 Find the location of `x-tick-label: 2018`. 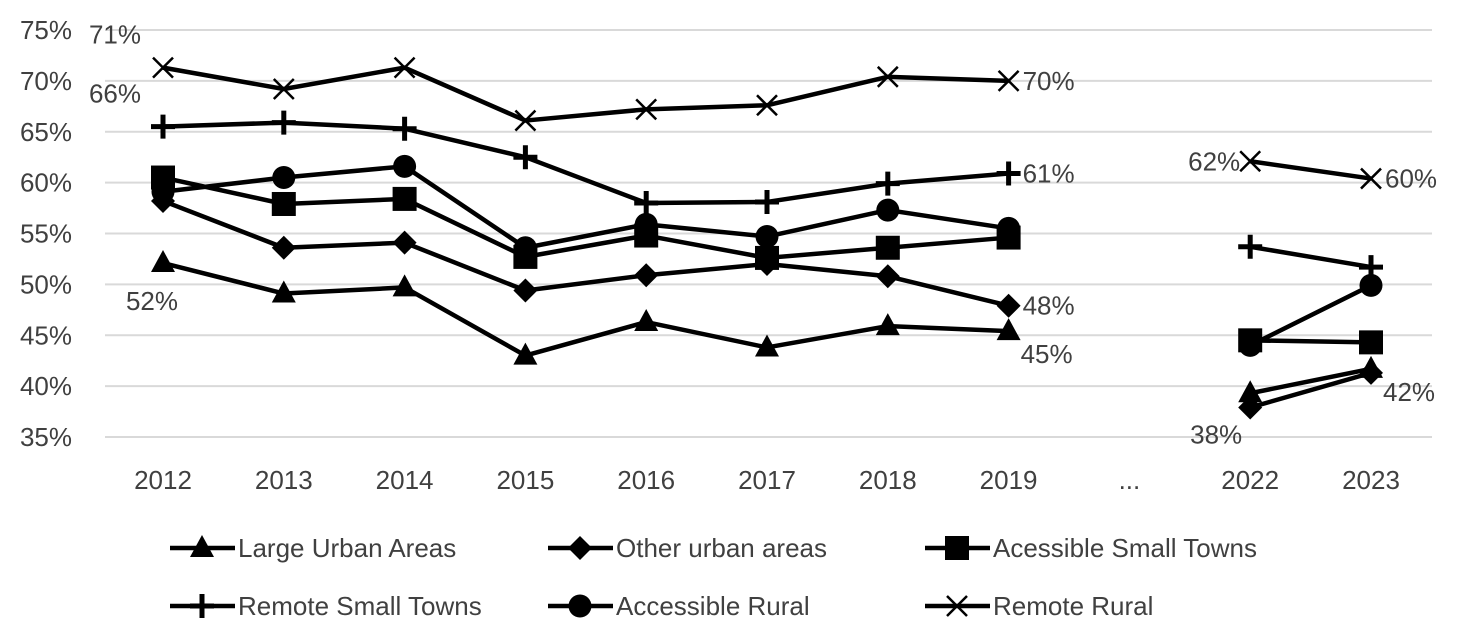

x-tick-label: 2018 is located at coordinates (888, 480).